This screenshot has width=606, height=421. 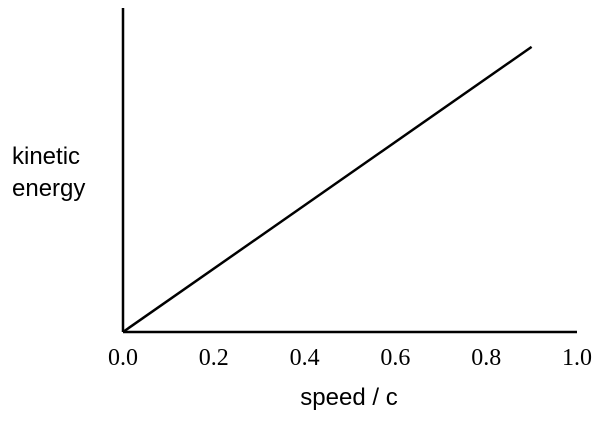 What do you see at coordinates (348, 397) in the screenshot?
I see `x-axis-label: speed / c` at bounding box center [348, 397].